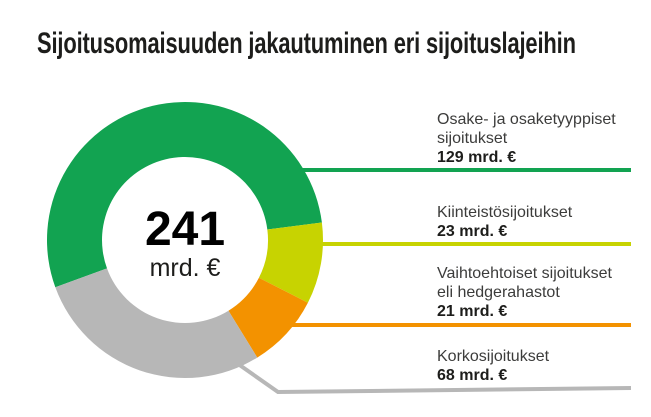 The width and height of the screenshot is (651, 417). Describe the element at coordinates (526, 119) in the screenshot. I see `legend-label: Osake- ja osaketyyppiset` at that location.